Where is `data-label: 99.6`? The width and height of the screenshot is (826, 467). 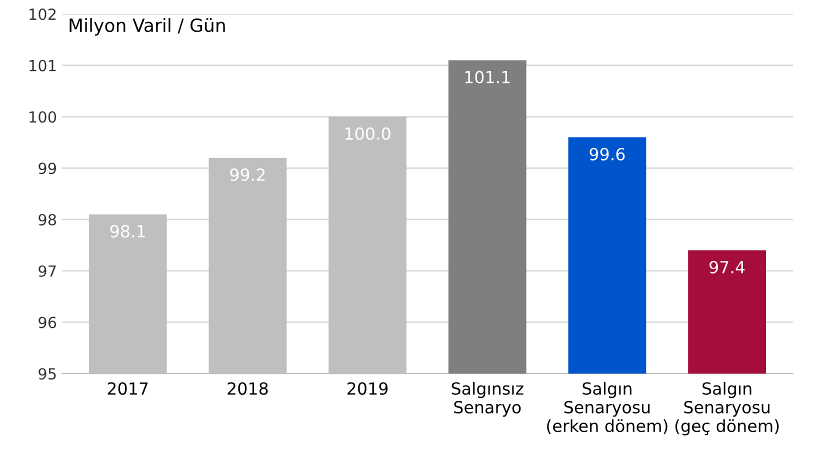 data-label: 99.6 is located at coordinates (607, 154).